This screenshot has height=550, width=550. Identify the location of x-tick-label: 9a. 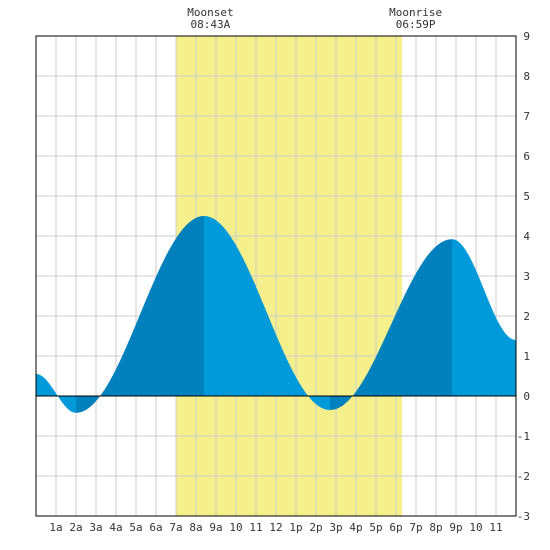
(215, 527).